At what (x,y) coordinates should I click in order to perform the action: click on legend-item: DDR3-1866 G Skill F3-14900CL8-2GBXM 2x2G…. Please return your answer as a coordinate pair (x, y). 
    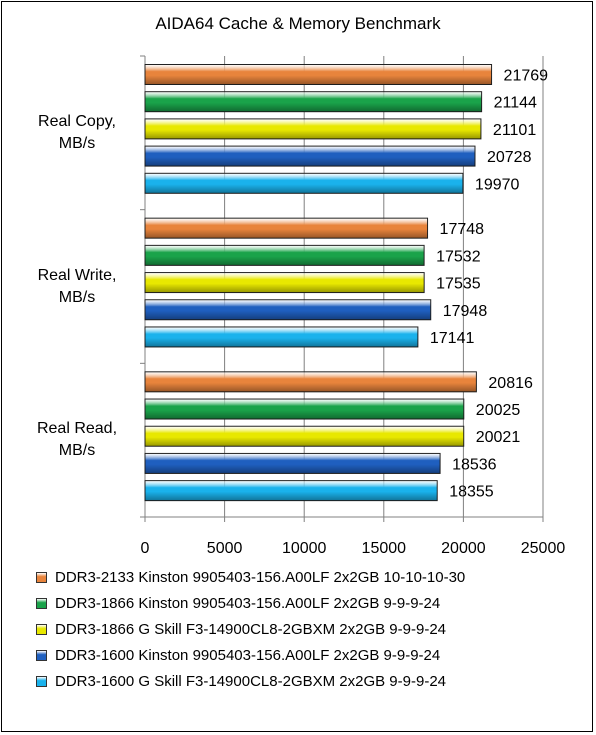
    Looking at the image, I should click on (302, 629).